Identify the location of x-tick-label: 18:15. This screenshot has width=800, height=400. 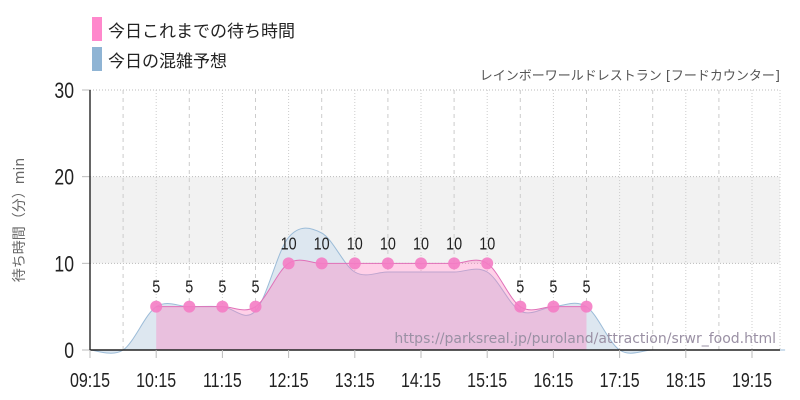
(686, 380).